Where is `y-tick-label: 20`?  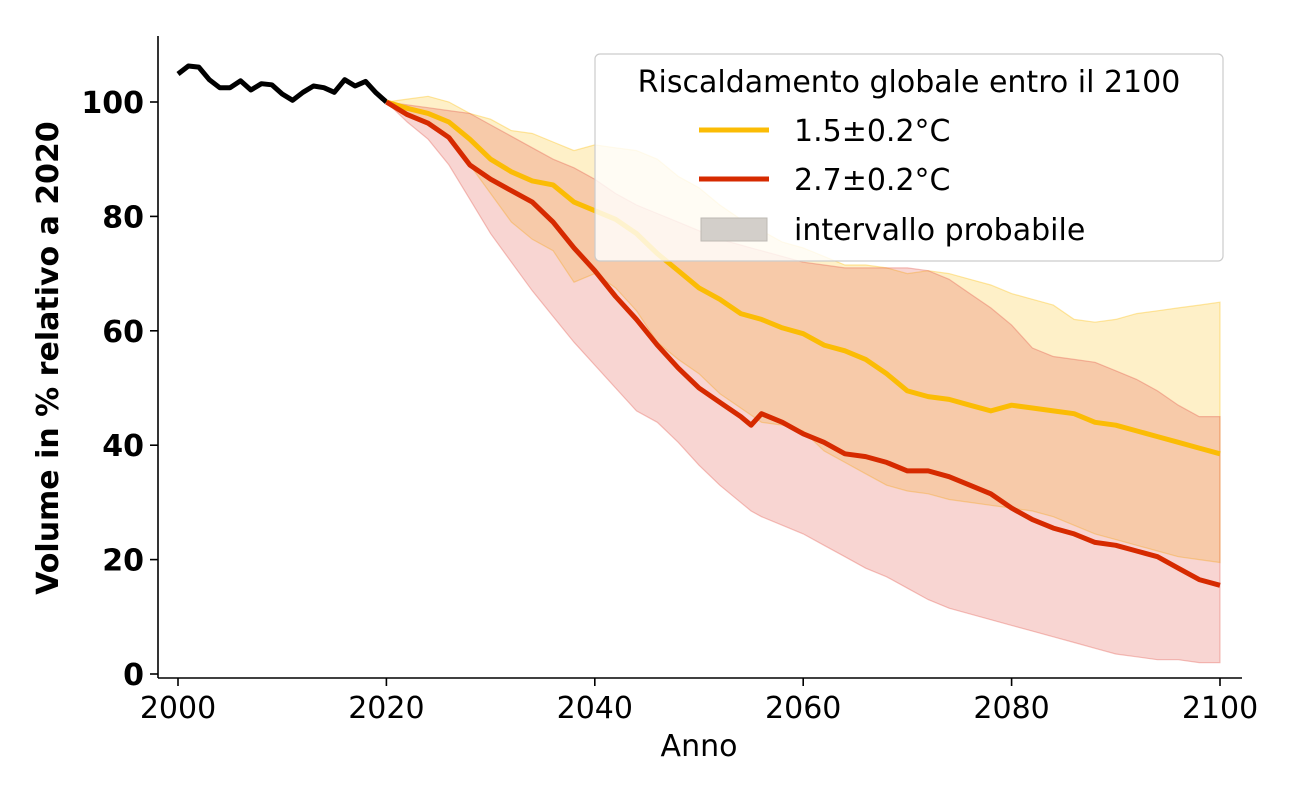
y-tick-label: 20 is located at coordinates (123, 561).